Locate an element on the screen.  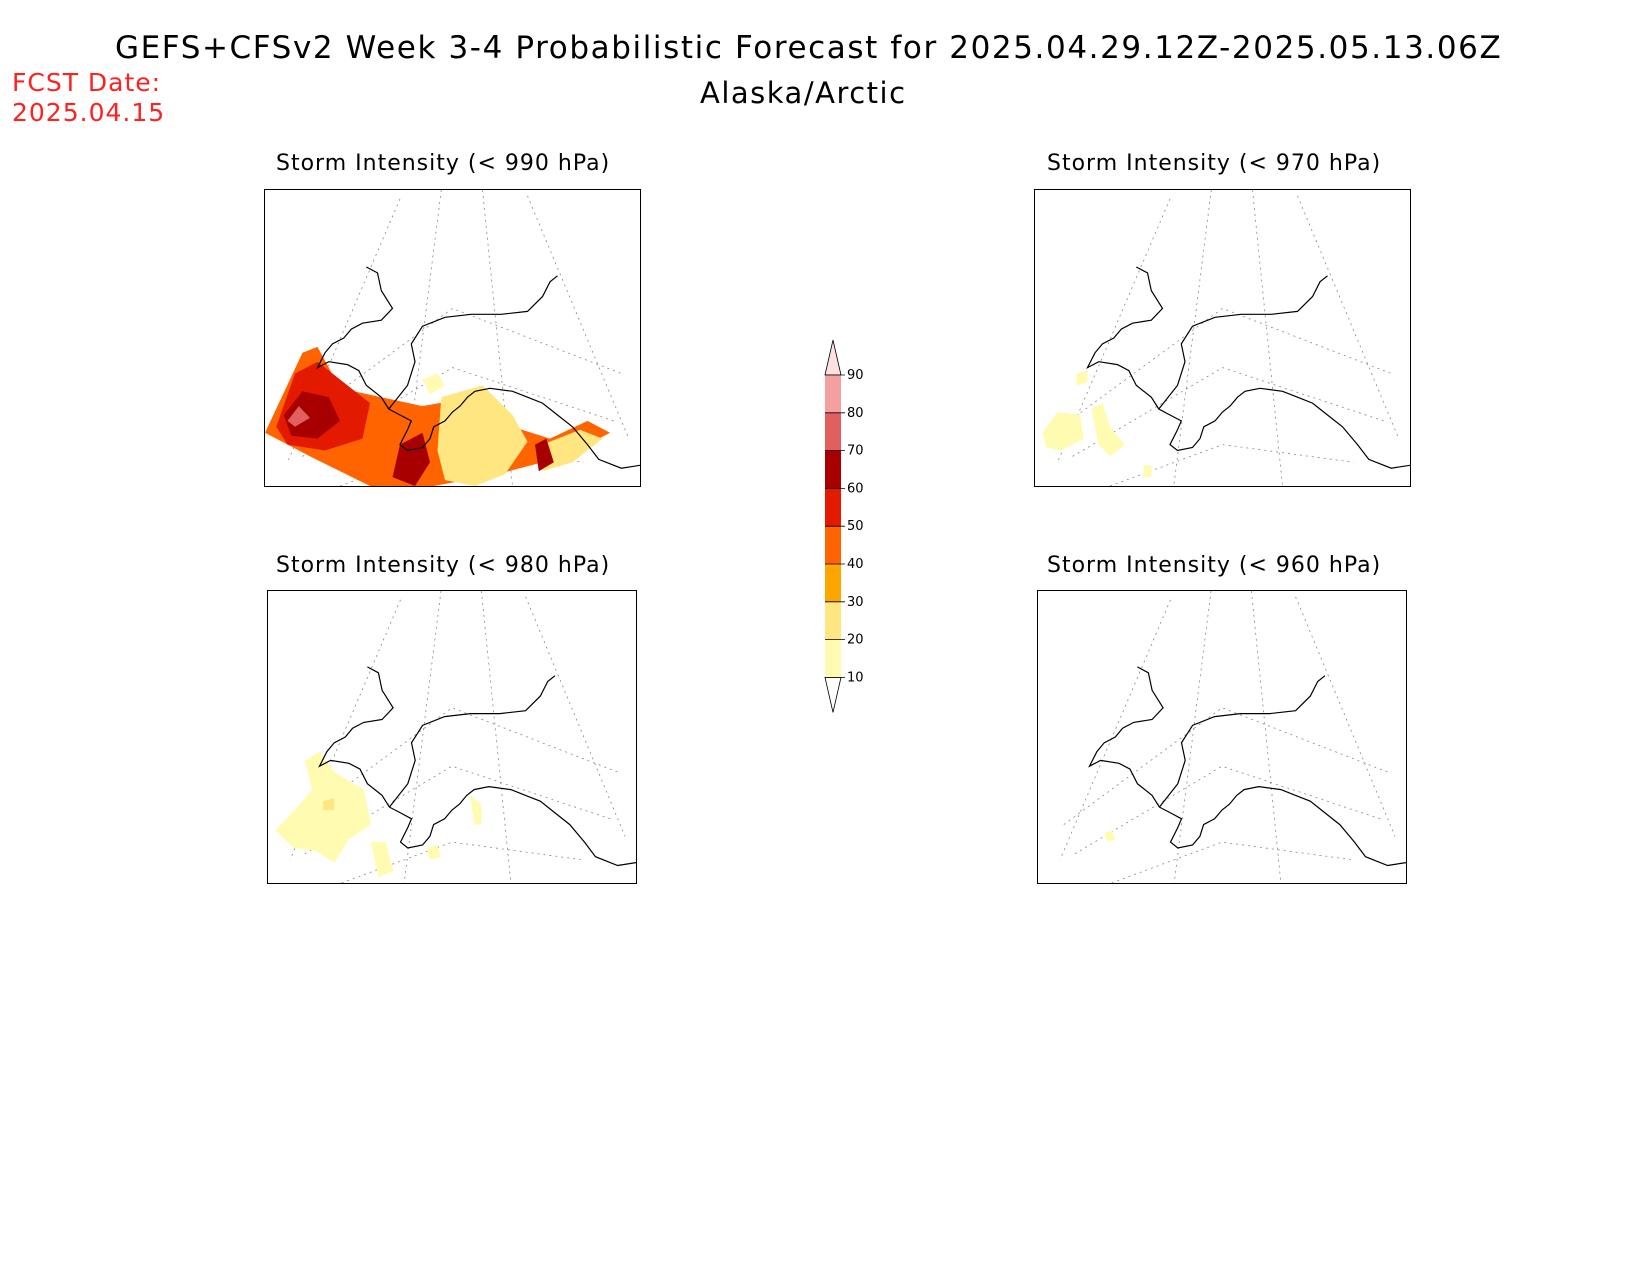
forecast-date: FCST Date: 2025.04.15 is located at coordinates (88, 98).